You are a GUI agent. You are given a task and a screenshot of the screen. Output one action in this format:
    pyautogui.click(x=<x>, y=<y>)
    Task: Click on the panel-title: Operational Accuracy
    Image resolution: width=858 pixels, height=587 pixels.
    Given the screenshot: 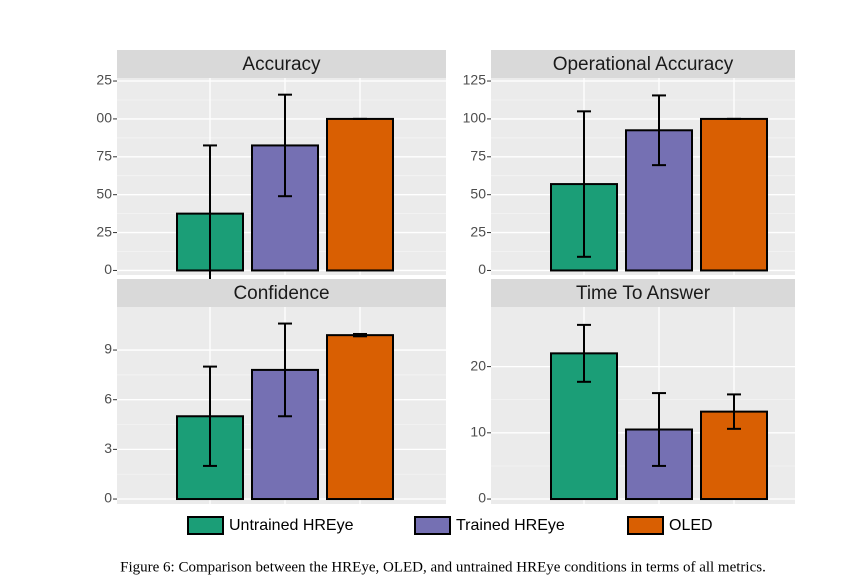 What is the action you would take?
    pyautogui.click(x=643, y=64)
    